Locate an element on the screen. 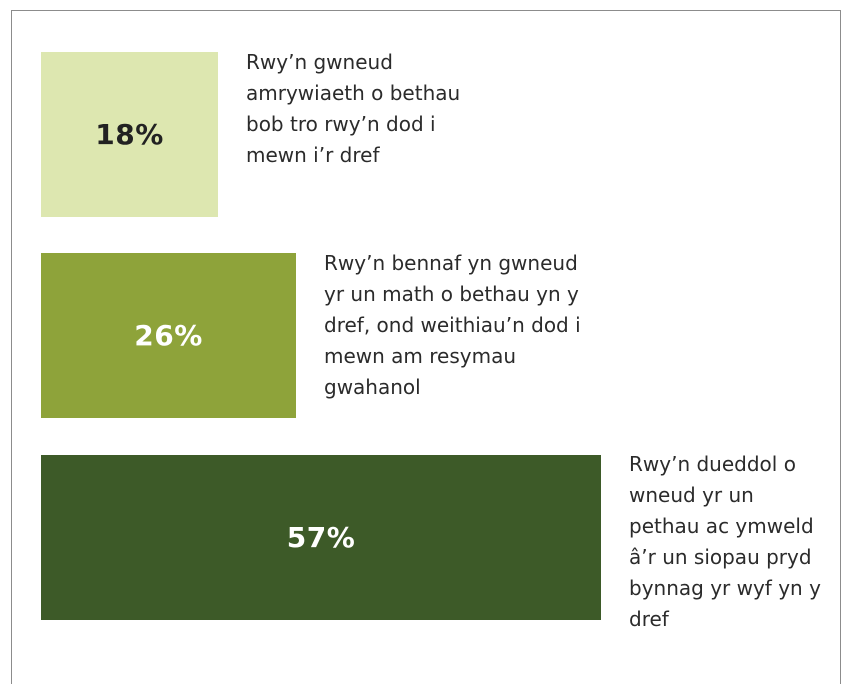 This screenshot has width=854, height=684. category-label-line: â’r un siopau pryd is located at coordinates (720, 557).